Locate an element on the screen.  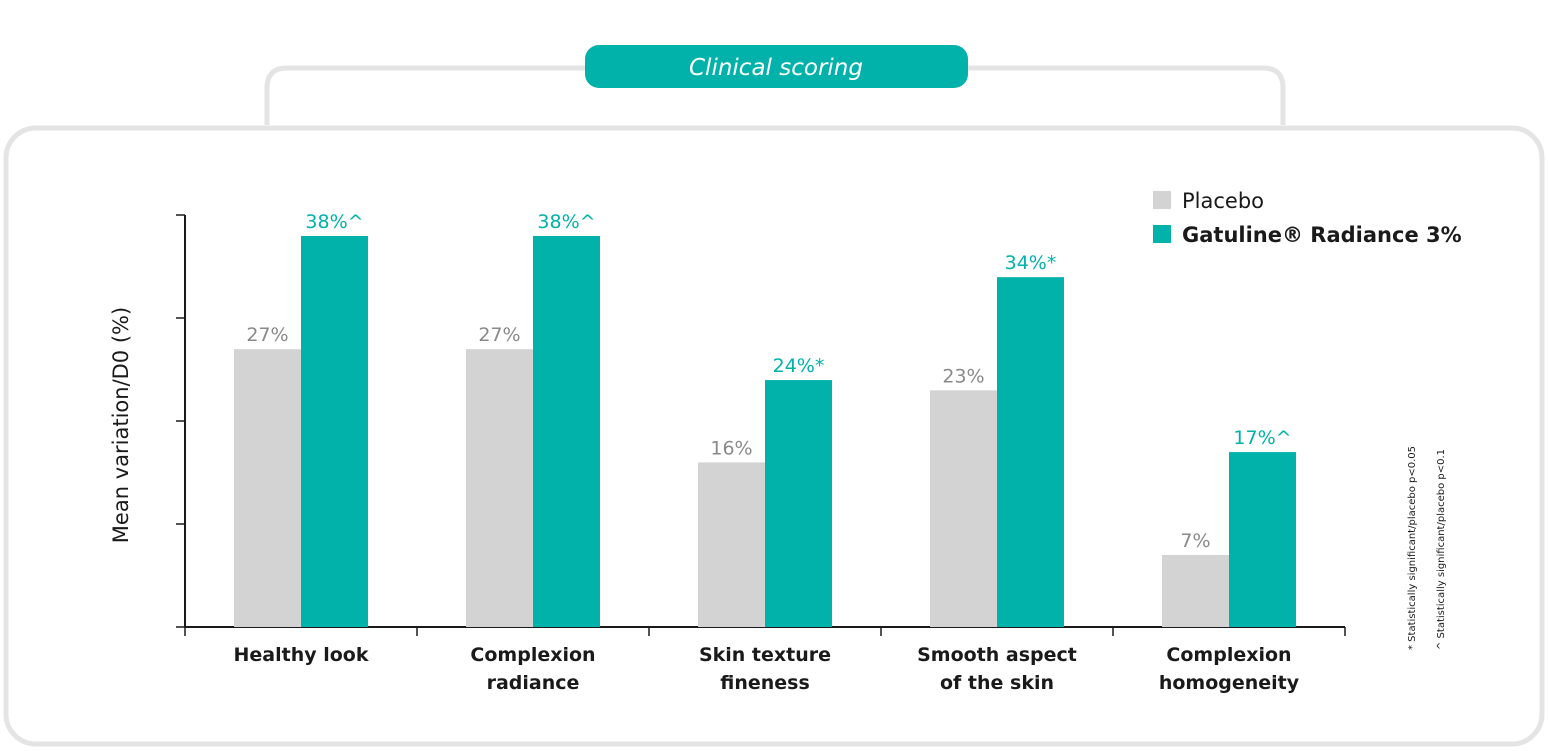
x-tick-label: Skin texture fineness is located at coordinates (765, 669).